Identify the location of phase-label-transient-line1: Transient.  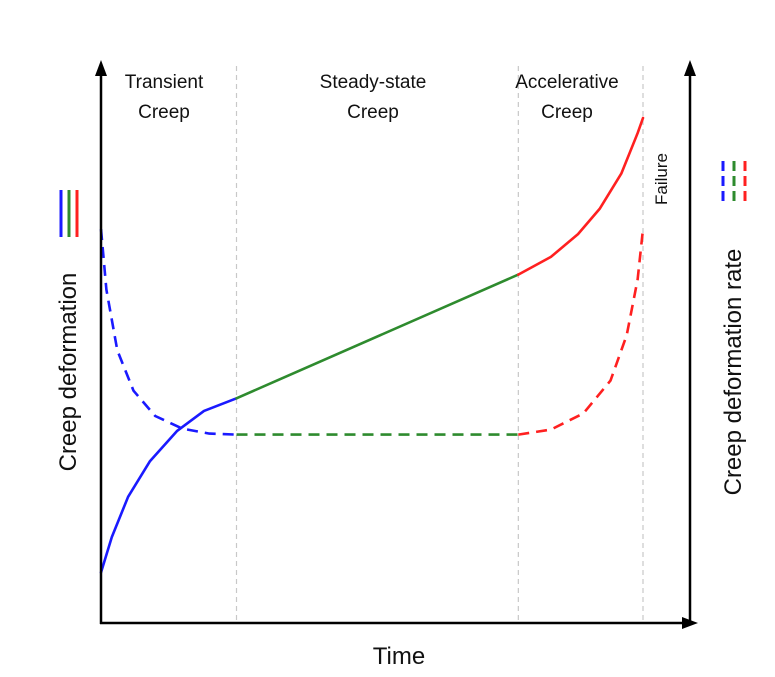
(164, 82).